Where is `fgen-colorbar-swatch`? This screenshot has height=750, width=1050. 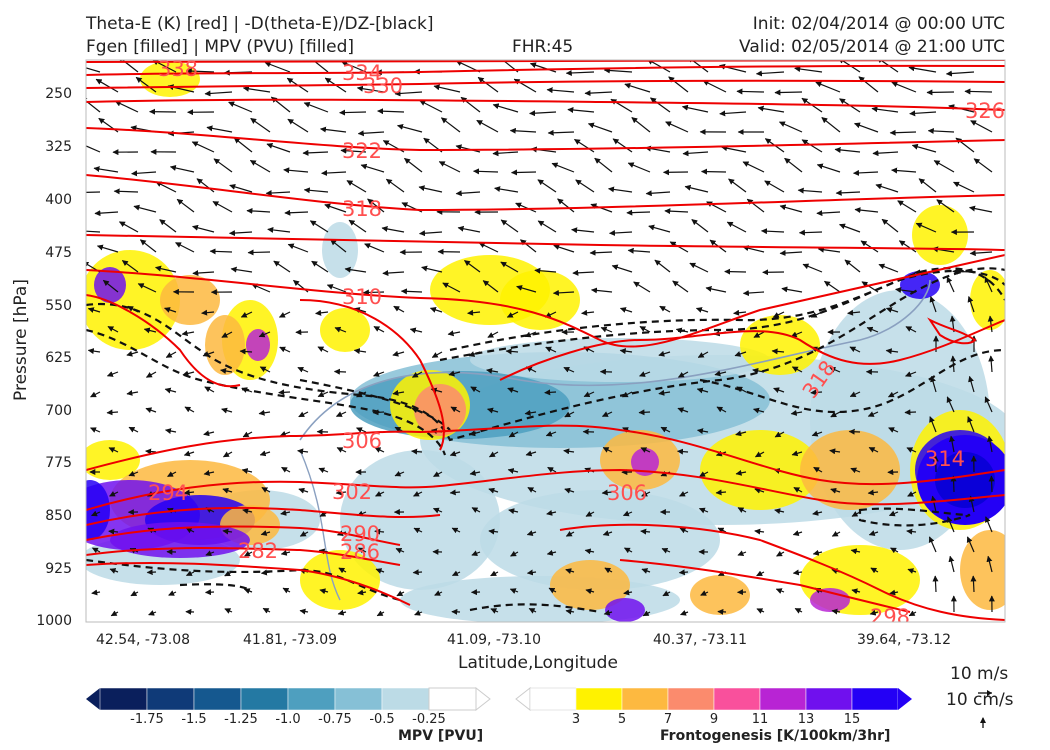 fgen-colorbar-swatch is located at coordinates (875, 699).